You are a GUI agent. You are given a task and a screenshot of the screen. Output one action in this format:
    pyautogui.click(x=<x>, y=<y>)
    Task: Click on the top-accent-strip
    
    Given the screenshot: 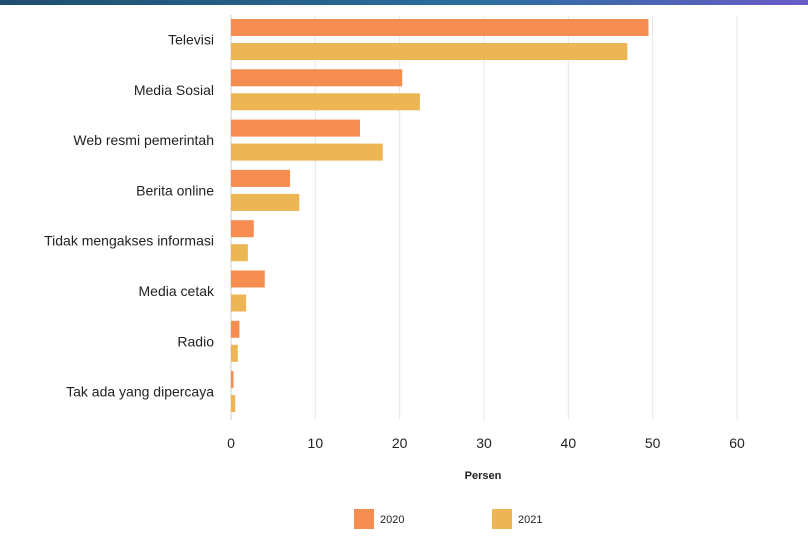 What is the action you would take?
    pyautogui.click(x=404, y=2)
    